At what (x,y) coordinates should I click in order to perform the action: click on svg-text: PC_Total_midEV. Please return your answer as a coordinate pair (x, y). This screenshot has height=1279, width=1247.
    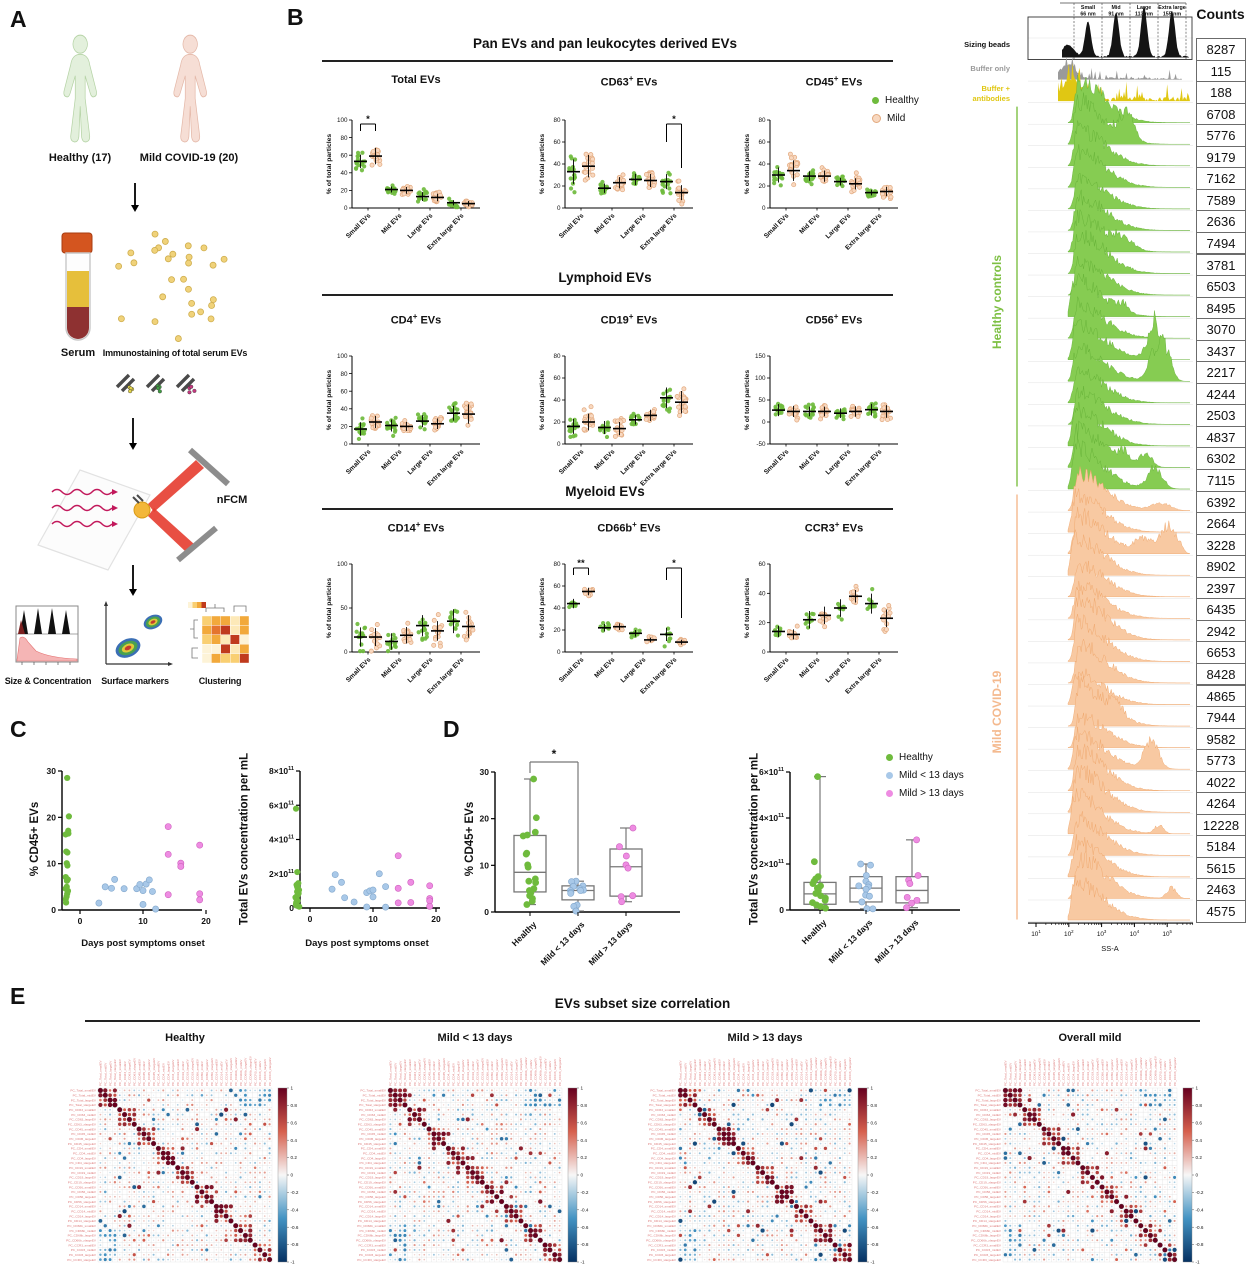
    Looking at the image, I should click on (375, 1095).